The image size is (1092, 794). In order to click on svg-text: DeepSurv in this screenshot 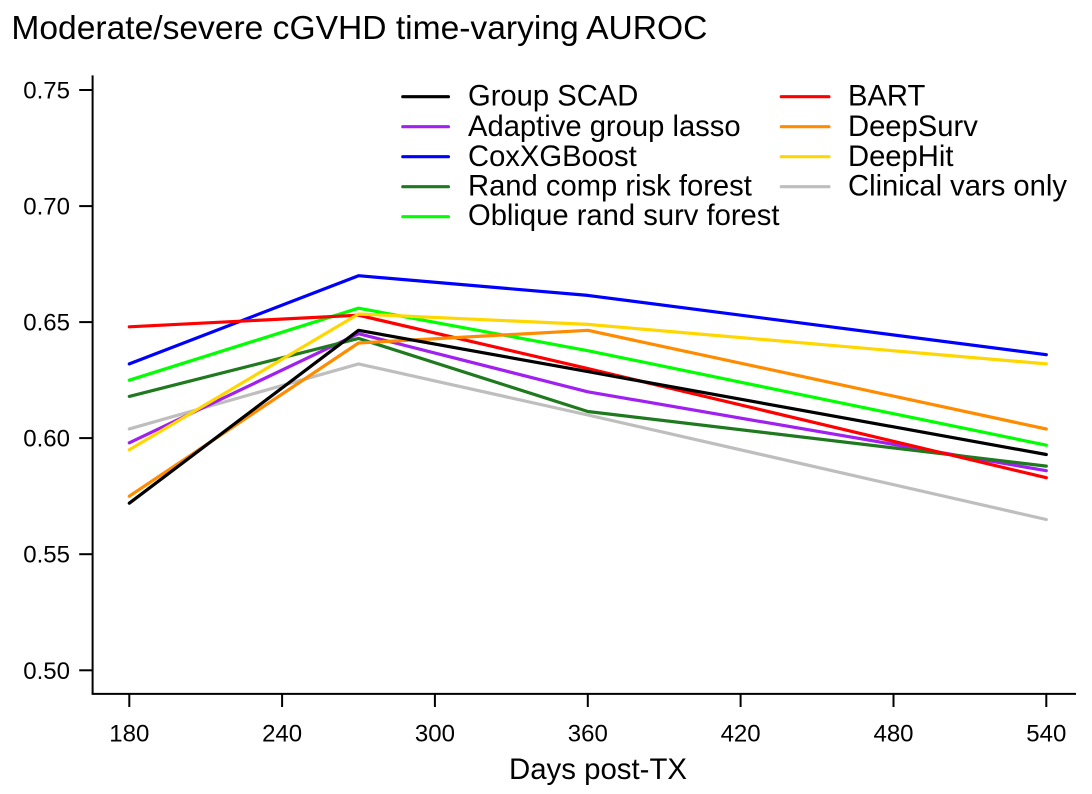, I will do `click(913, 127)`.